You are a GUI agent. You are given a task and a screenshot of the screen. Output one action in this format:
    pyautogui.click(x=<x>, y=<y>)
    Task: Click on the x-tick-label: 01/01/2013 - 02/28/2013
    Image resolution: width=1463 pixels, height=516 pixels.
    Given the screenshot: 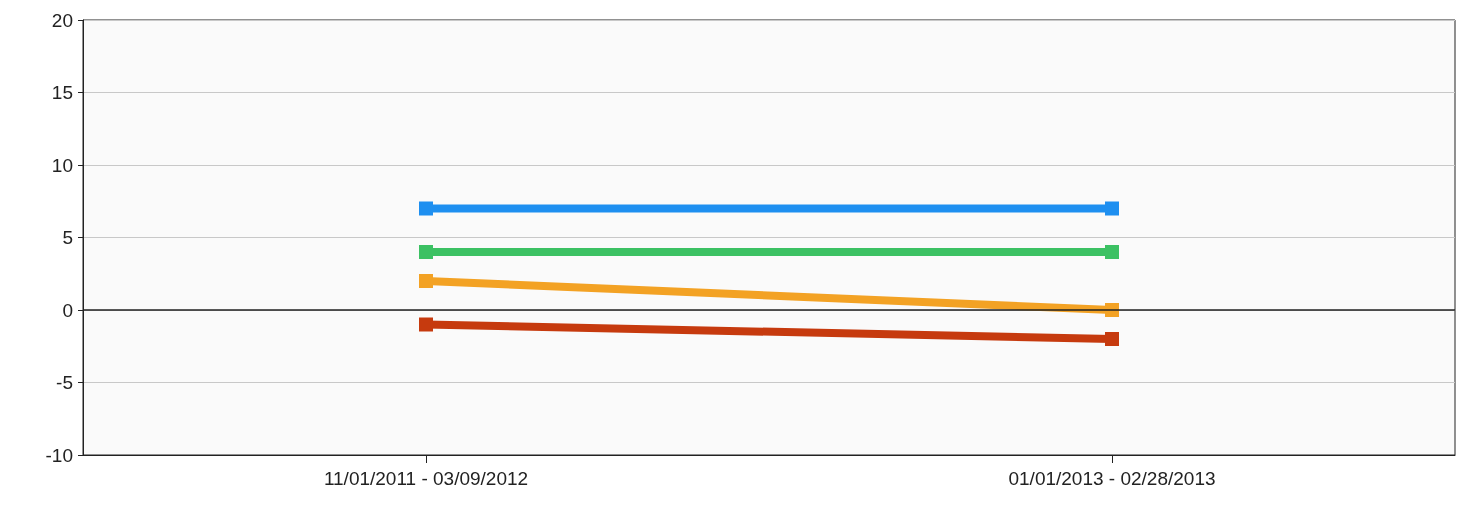 What is the action you would take?
    pyautogui.click(x=1112, y=478)
    